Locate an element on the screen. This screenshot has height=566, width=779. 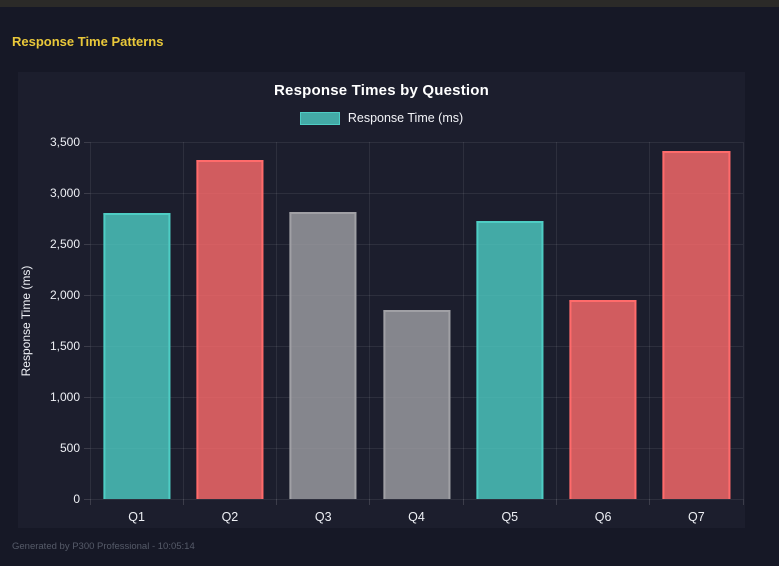
chart-title: Response Times by Question is located at coordinates (381, 90).